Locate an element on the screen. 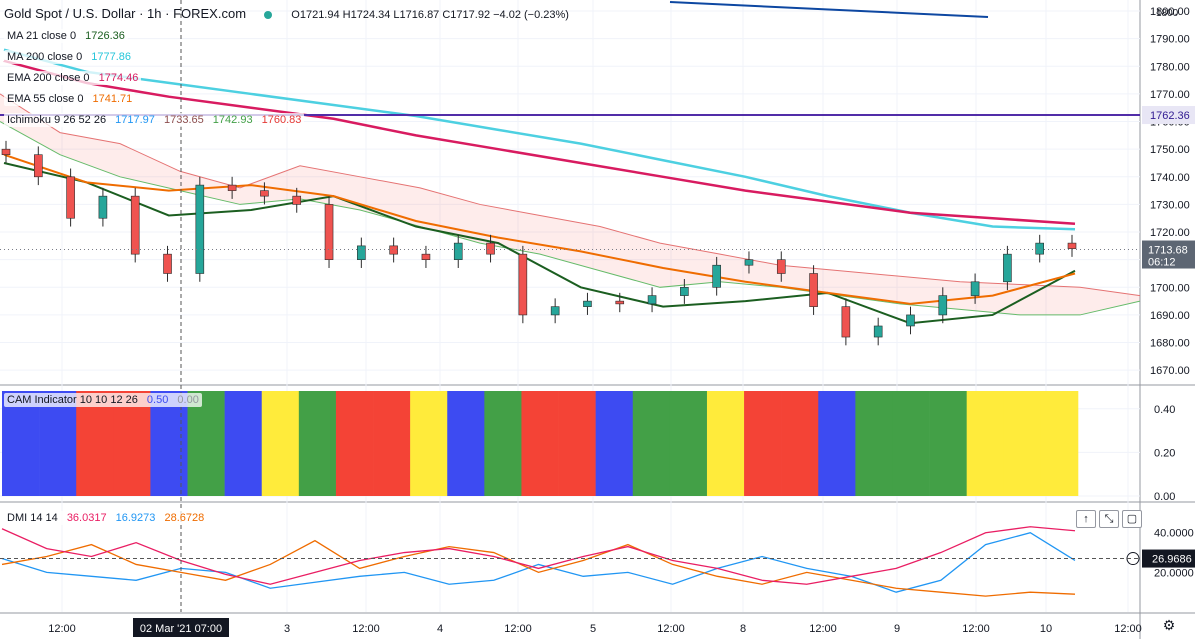 This screenshot has height=639, width=1195. hline-price-label: 1762.36 is located at coordinates (1170, 116).